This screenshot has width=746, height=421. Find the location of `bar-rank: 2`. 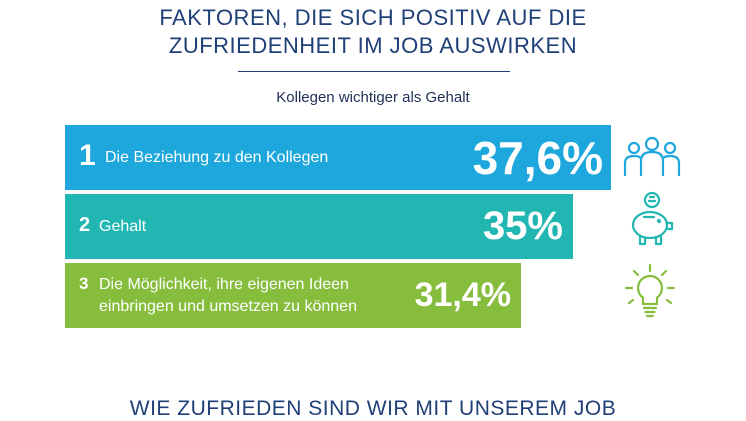

bar-rank: 2 is located at coordinates (85, 225).